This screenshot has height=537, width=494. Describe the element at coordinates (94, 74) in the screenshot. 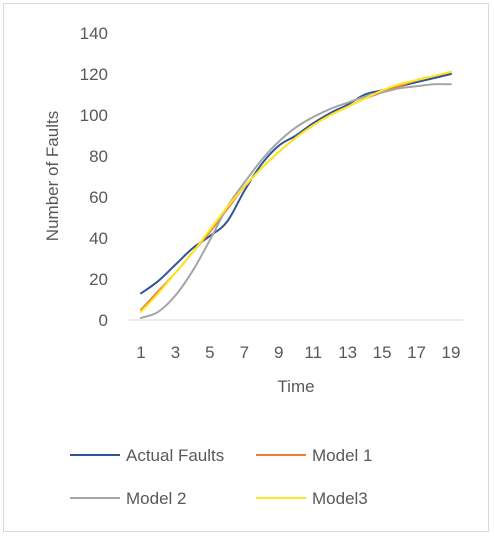

I see `y-tick-label: 120` at that location.